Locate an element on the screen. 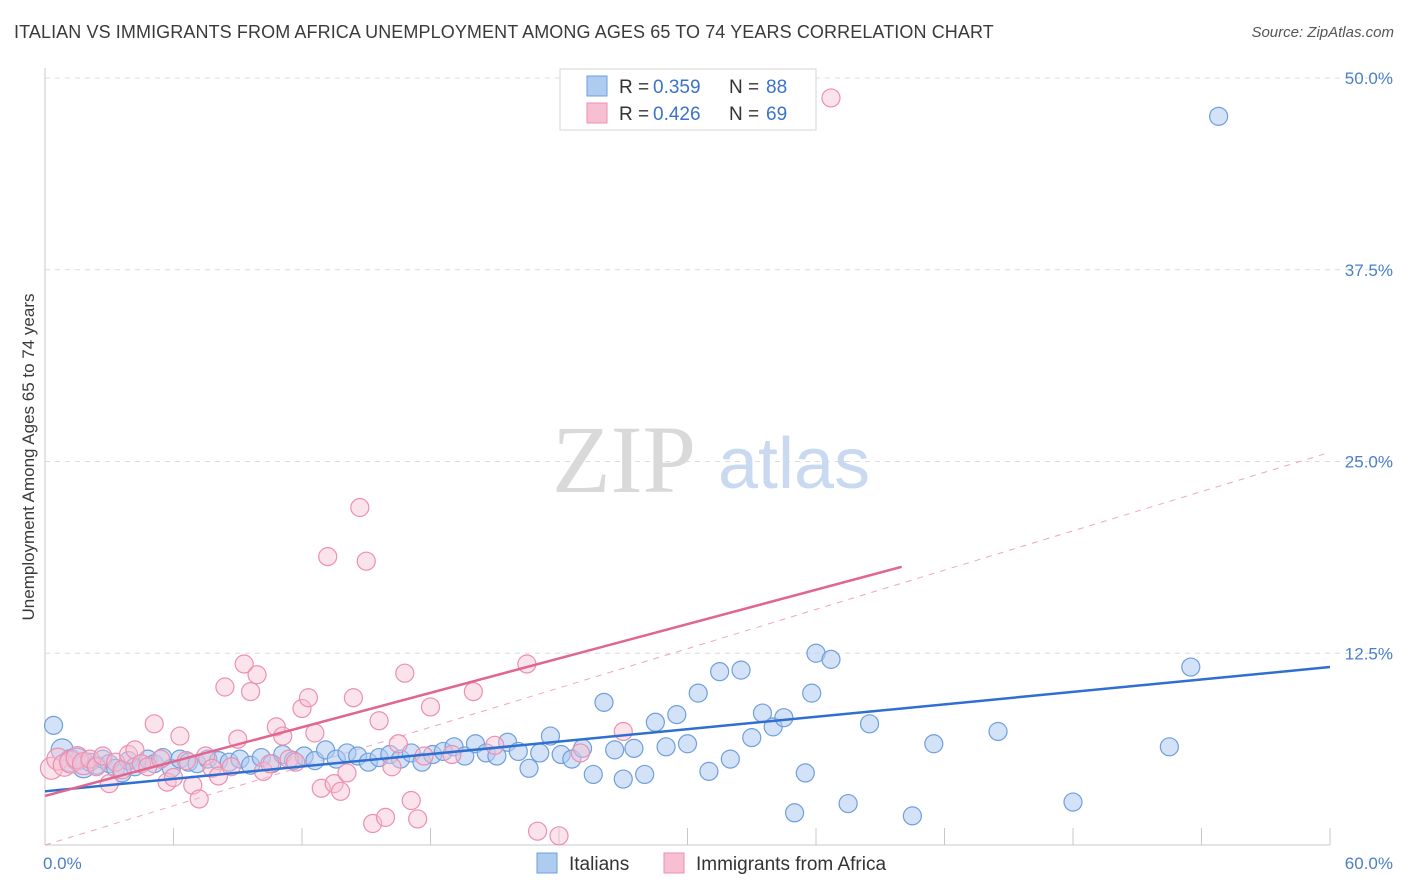 Image resolution: width=1406 pixels, height=892 pixels. bottom-legend-africa: Immigrants from Africa is located at coordinates (791, 864).